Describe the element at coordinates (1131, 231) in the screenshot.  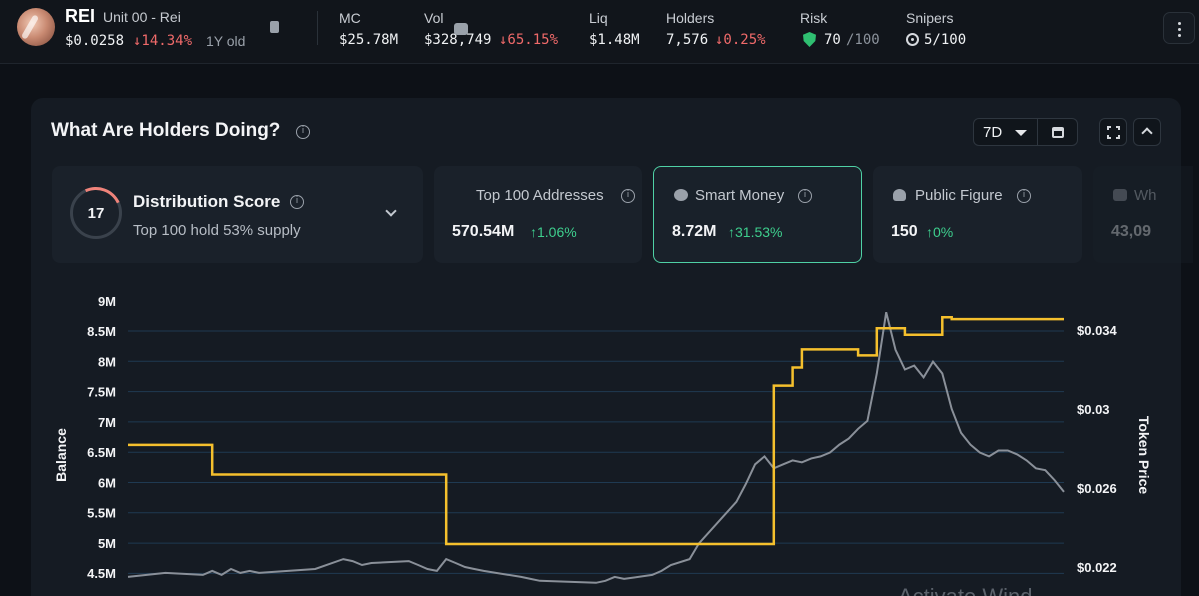
I see `whale-value: 43,09` at that location.